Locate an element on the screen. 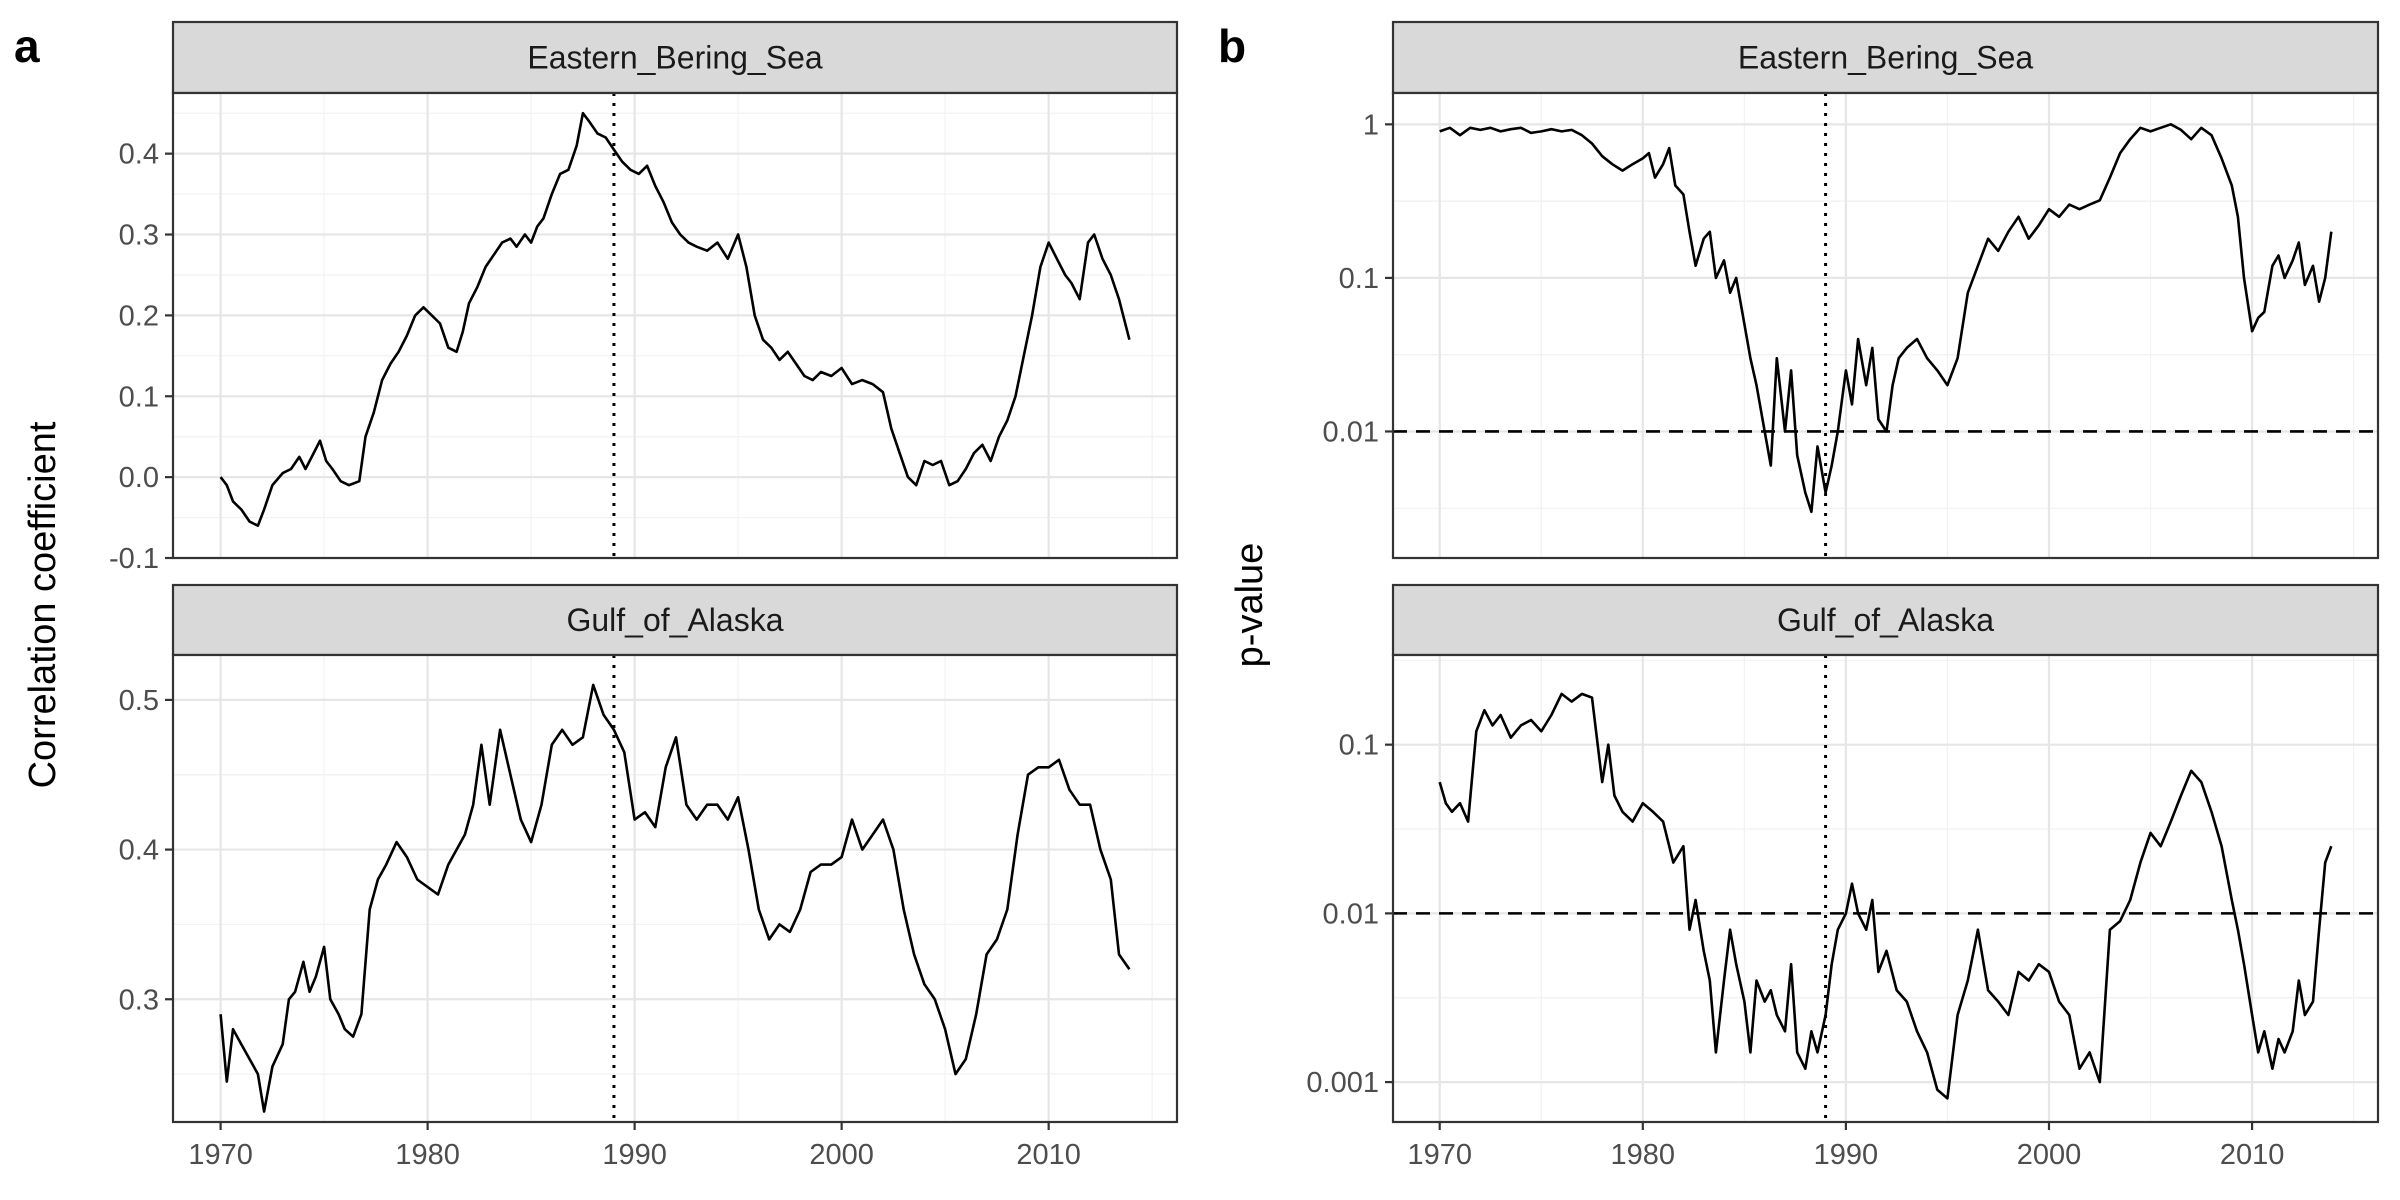  y-axis-title: Correlation coefficient is located at coordinates (43, 604).